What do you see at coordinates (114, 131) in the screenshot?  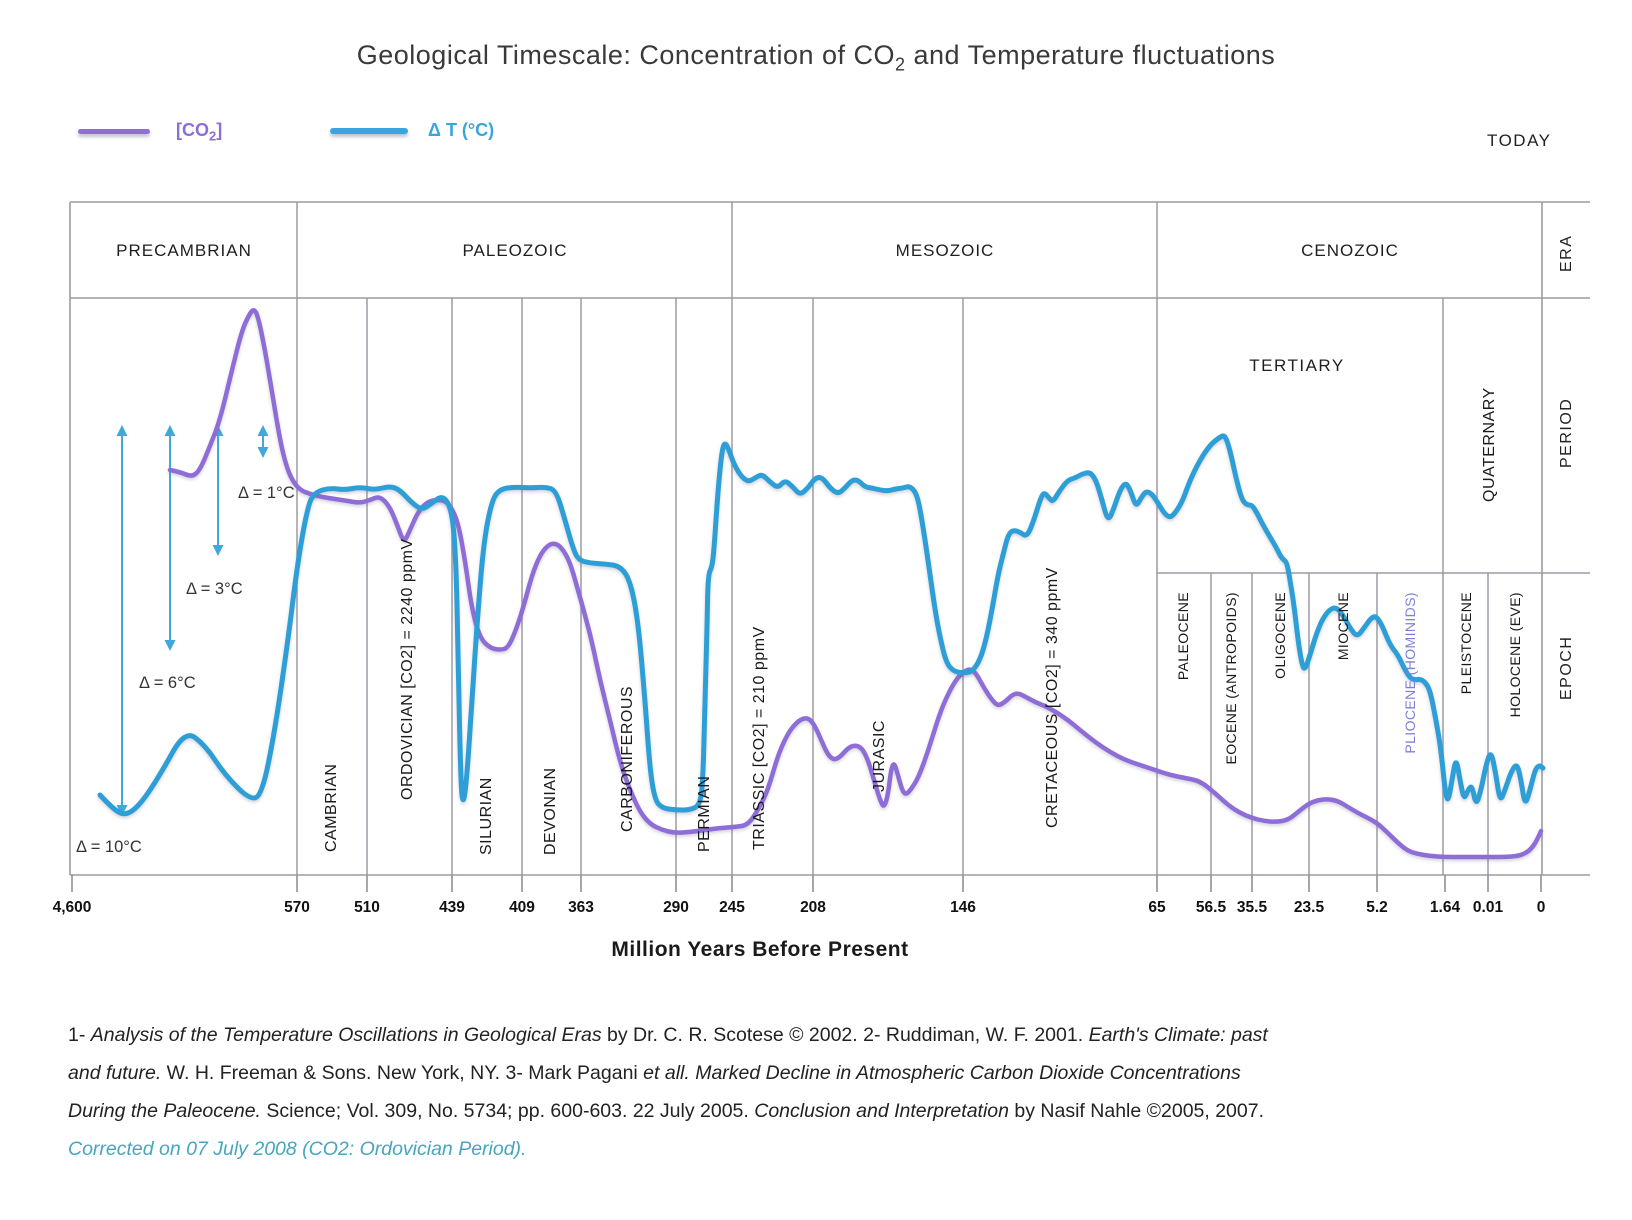 I see `legend-co2-swatch` at bounding box center [114, 131].